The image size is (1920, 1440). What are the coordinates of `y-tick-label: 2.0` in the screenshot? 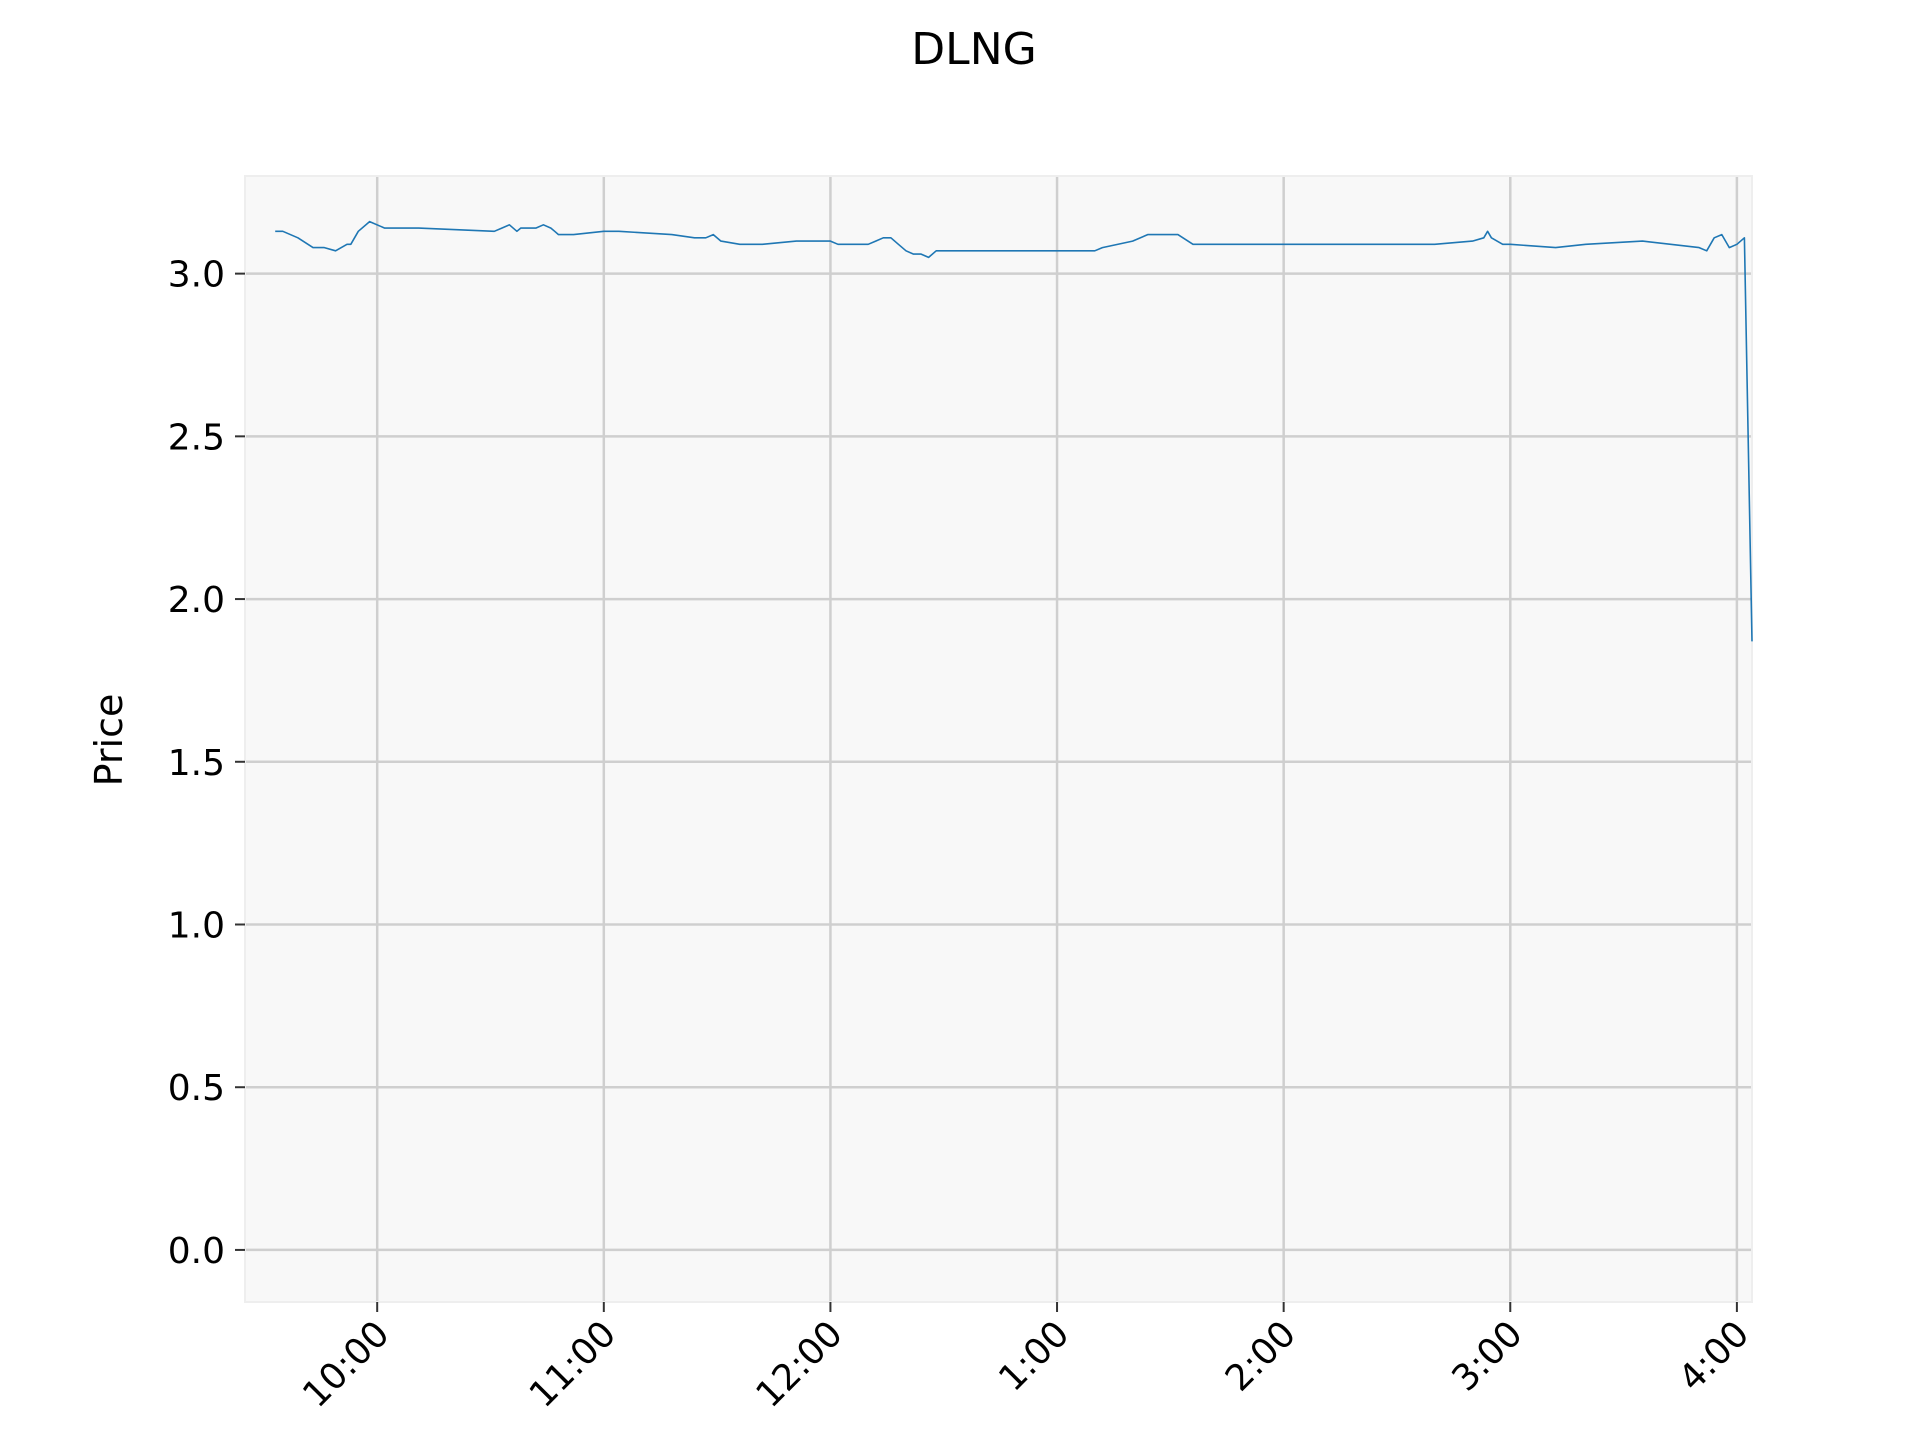 It's located at (196, 600).